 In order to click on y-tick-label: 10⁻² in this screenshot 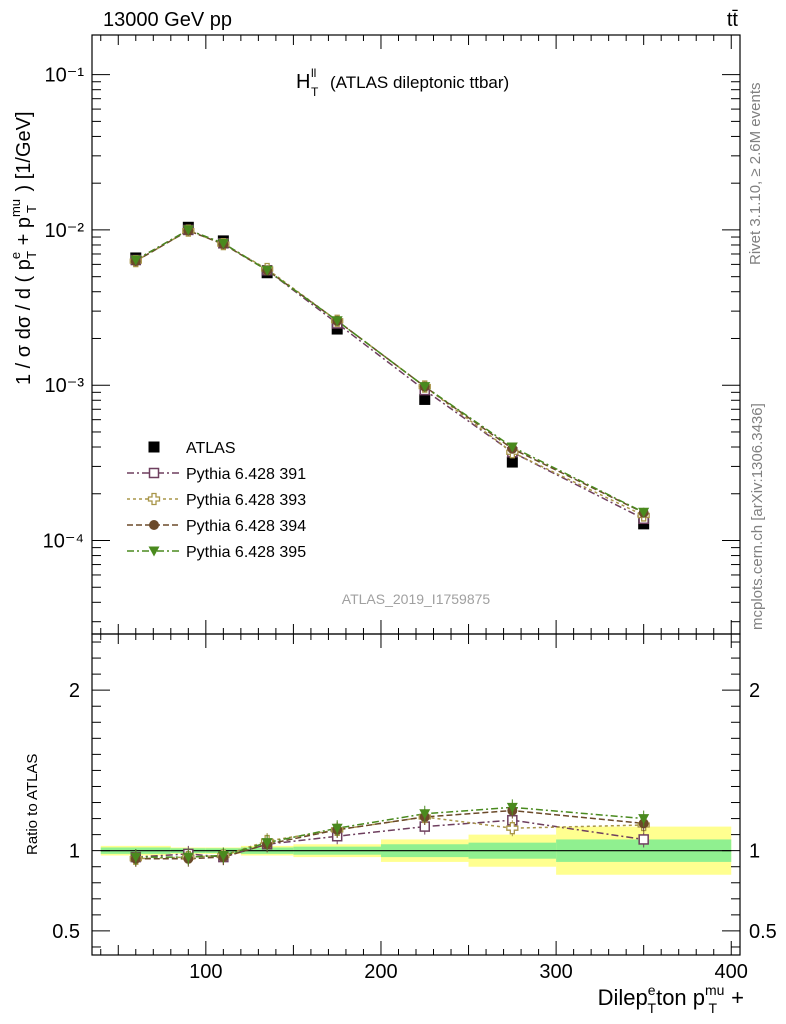, I will do `click(65, 231)`.